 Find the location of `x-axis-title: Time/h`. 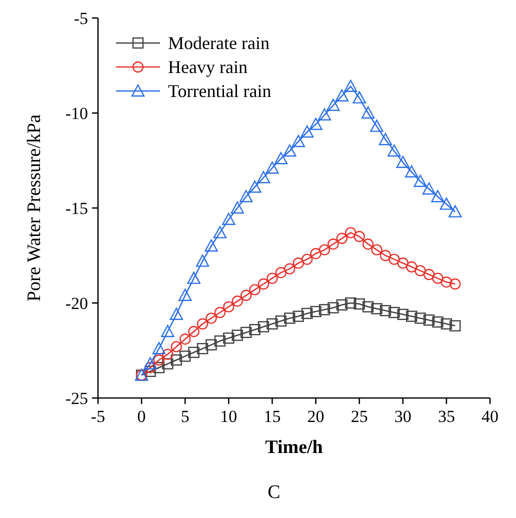

x-axis-title: Time/h is located at coordinates (294, 447).